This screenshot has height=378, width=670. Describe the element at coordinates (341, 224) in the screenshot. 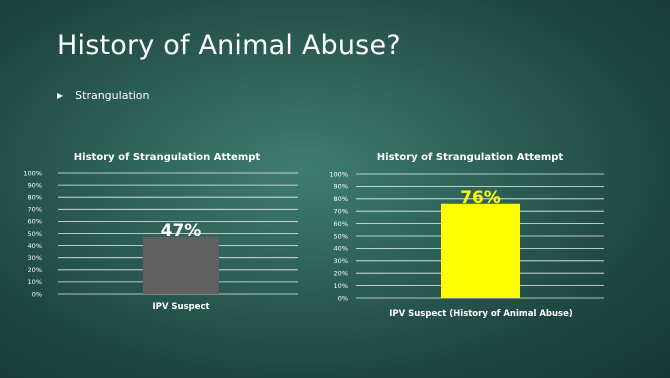

I see `chart2-tick-label: 60%` at that location.